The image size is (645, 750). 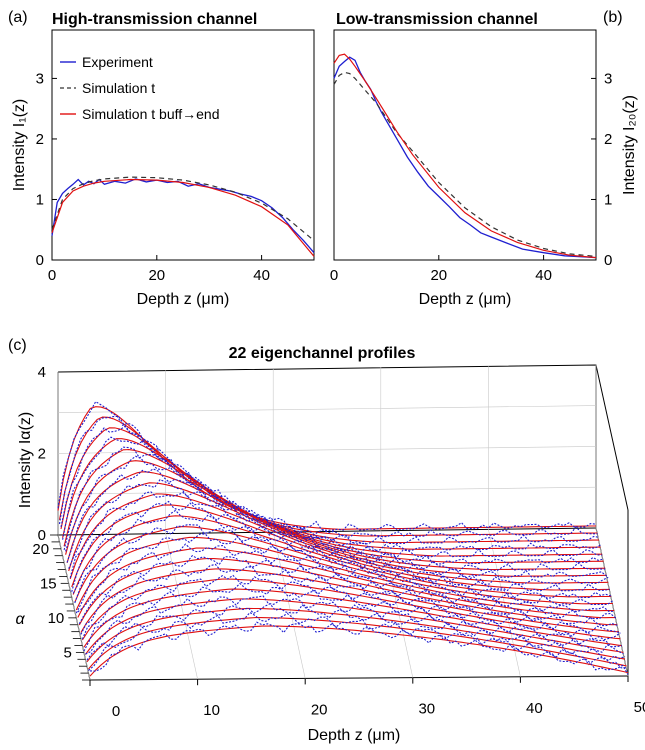 I want to click on z-tick-label: 0, so click(x=42, y=535).